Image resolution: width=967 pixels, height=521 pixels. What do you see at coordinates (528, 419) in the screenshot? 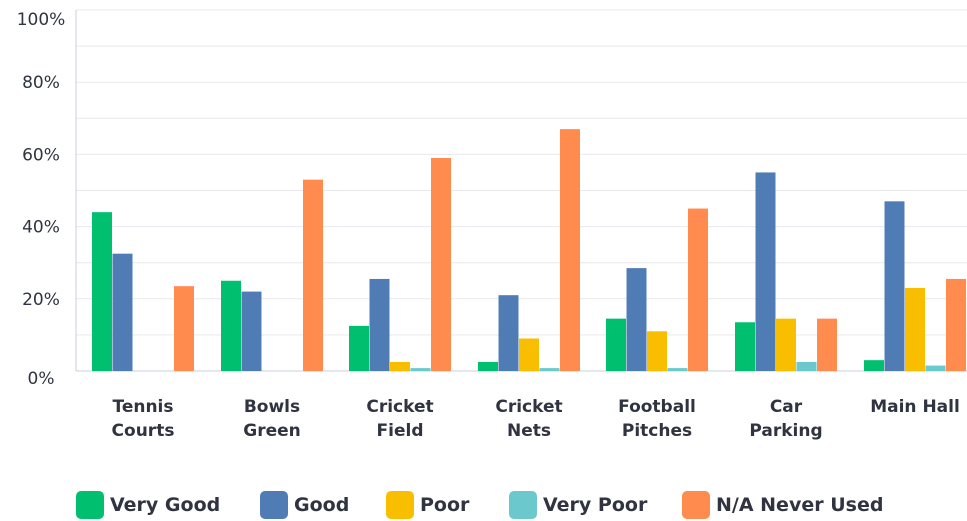
I see `x-tick-label: Cricket Nets` at bounding box center [528, 419].